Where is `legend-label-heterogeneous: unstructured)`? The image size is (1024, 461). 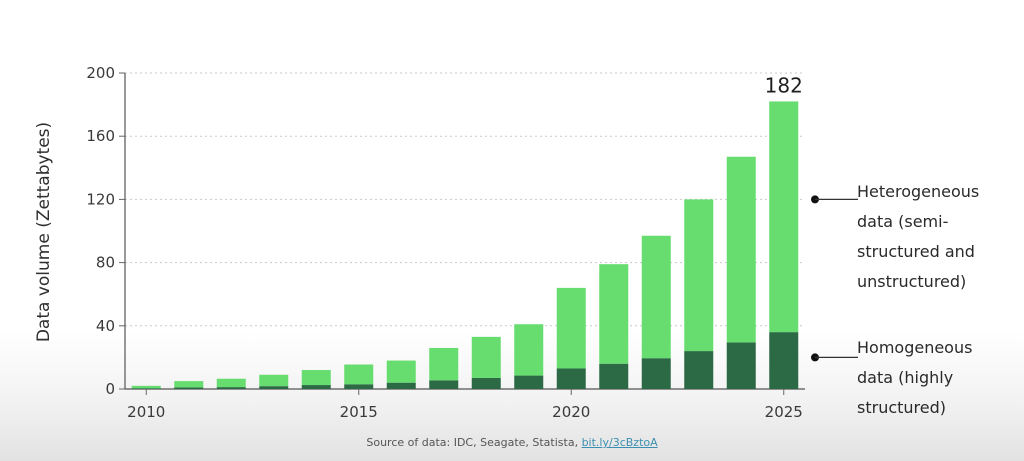 legend-label-heterogeneous: unstructured) is located at coordinates (911, 281).